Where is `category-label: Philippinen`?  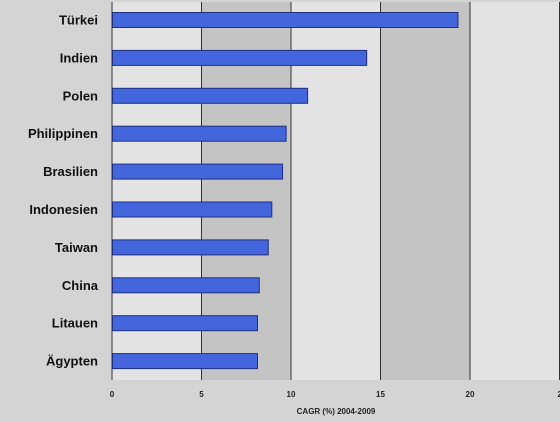 category-label: Philippinen is located at coordinates (63, 133).